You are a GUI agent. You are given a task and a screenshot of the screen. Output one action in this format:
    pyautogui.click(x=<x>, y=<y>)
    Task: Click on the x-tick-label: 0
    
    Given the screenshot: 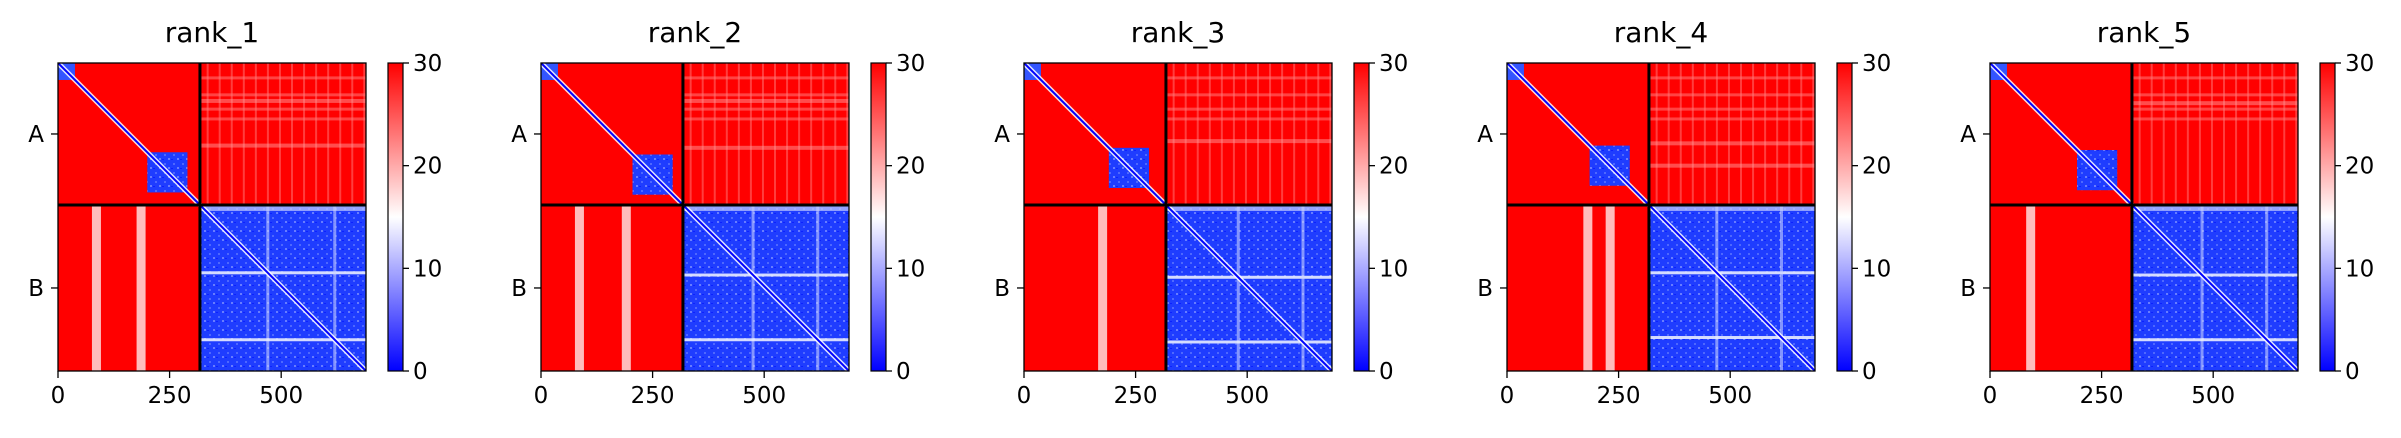 What is the action you would take?
    pyautogui.click(x=1990, y=396)
    